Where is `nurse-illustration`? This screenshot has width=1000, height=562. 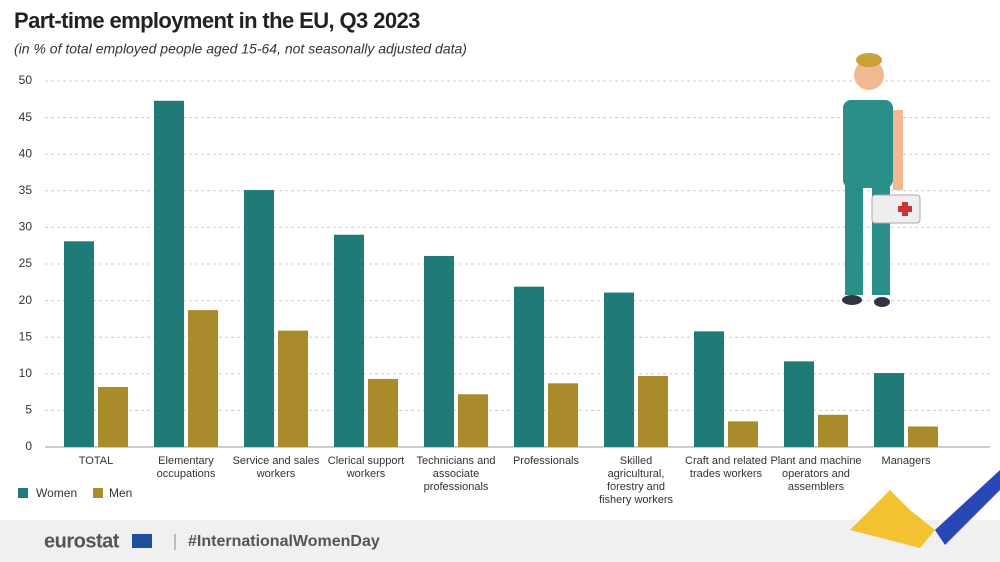
nurse-illustration is located at coordinates (881, 180).